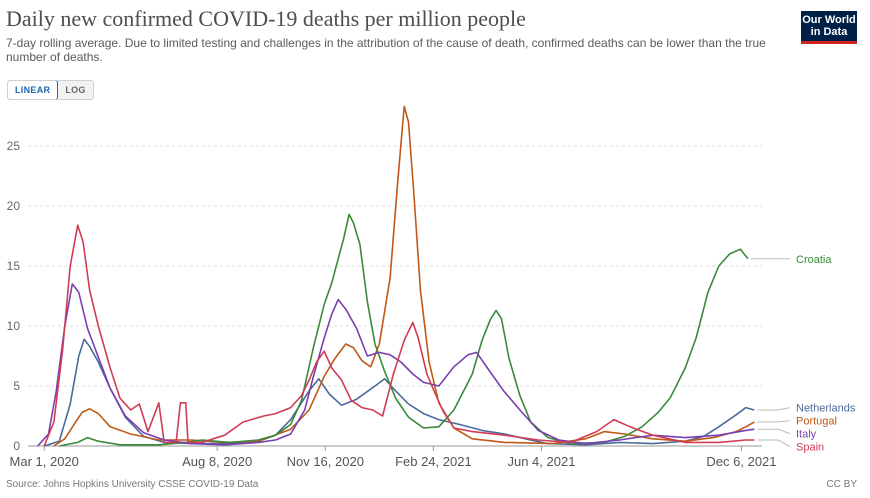  Describe the element at coordinates (14, 326) in the screenshot. I see `y-tick-label: 10` at that location.